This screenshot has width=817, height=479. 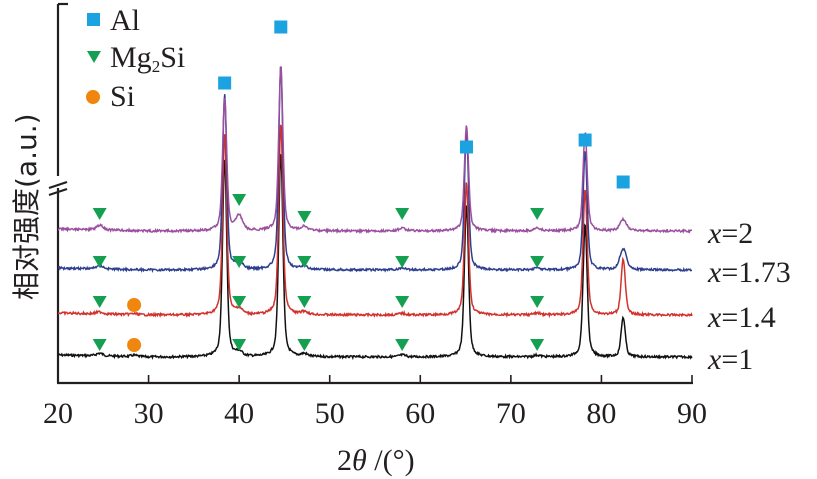 What do you see at coordinates (131, 57) in the screenshot?
I see `legend-label-mg2si-main: Mg` at bounding box center [131, 57].